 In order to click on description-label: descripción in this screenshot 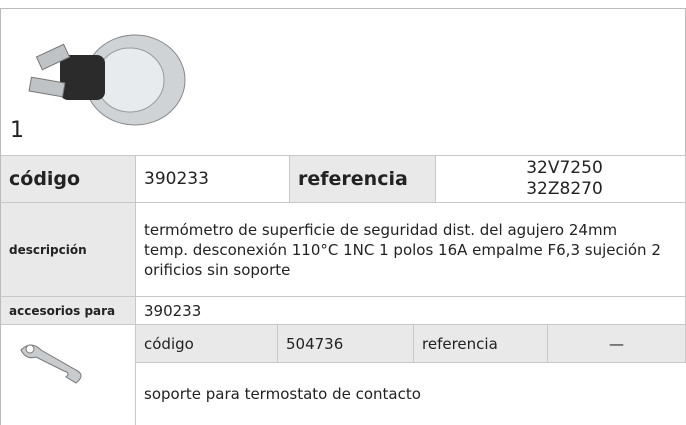, I will do `click(68, 250)`.